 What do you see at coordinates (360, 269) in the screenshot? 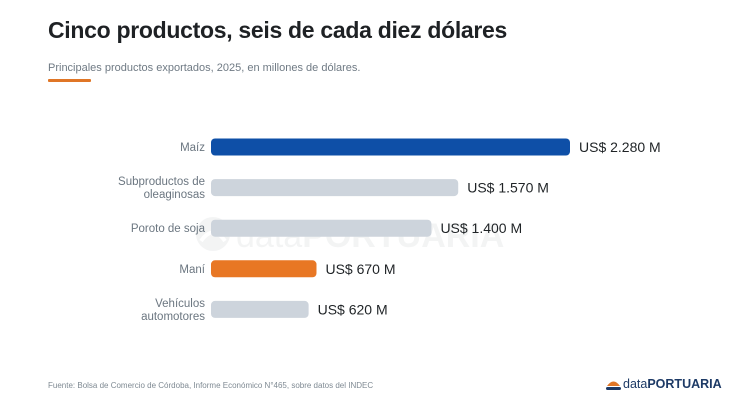
I see `value-label: US$ 670 M` at bounding box center [360, 269].